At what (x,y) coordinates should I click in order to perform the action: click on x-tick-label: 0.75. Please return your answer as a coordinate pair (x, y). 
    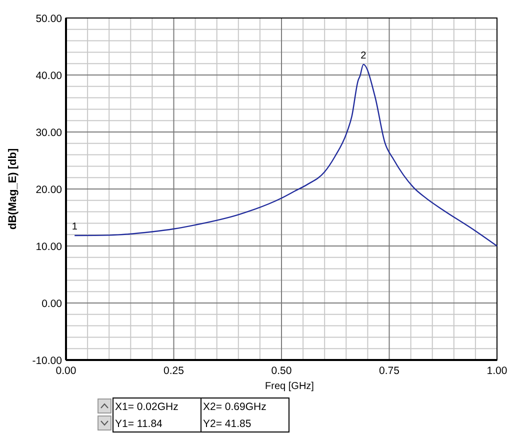
    Looking at the image, I should click on (389, 371).